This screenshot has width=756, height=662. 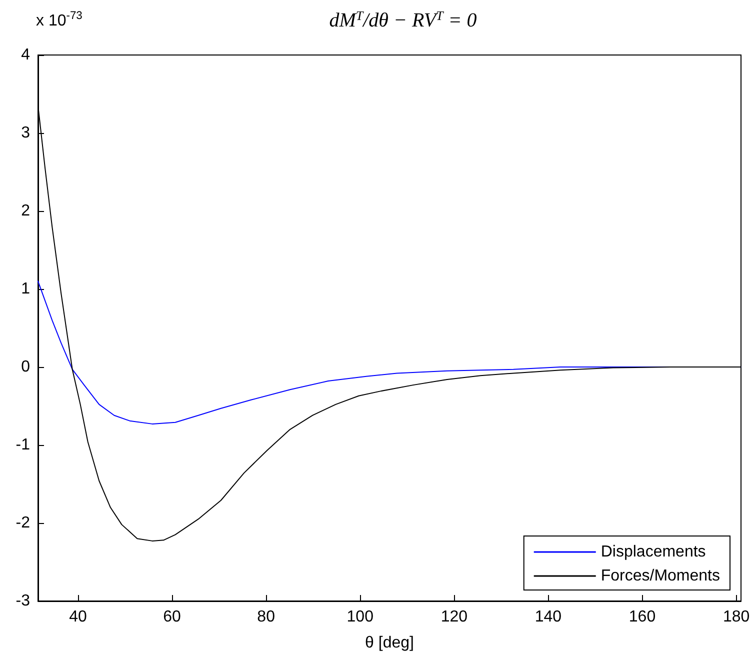 I want to click on x-tick-label: 140, so click(x=548, y=617).